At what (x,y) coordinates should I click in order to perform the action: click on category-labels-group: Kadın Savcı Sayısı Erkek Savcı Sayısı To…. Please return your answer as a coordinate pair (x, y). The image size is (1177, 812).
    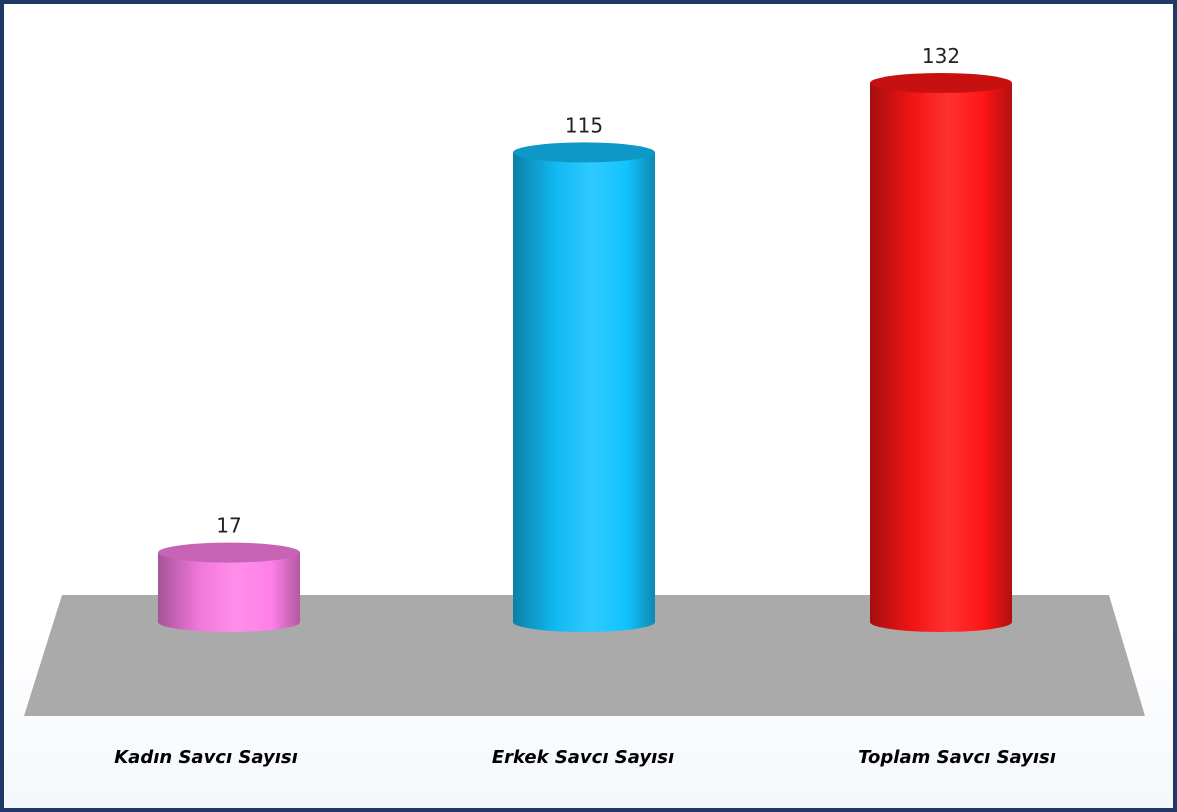
    Looking at the image, I should click on (585, 757).